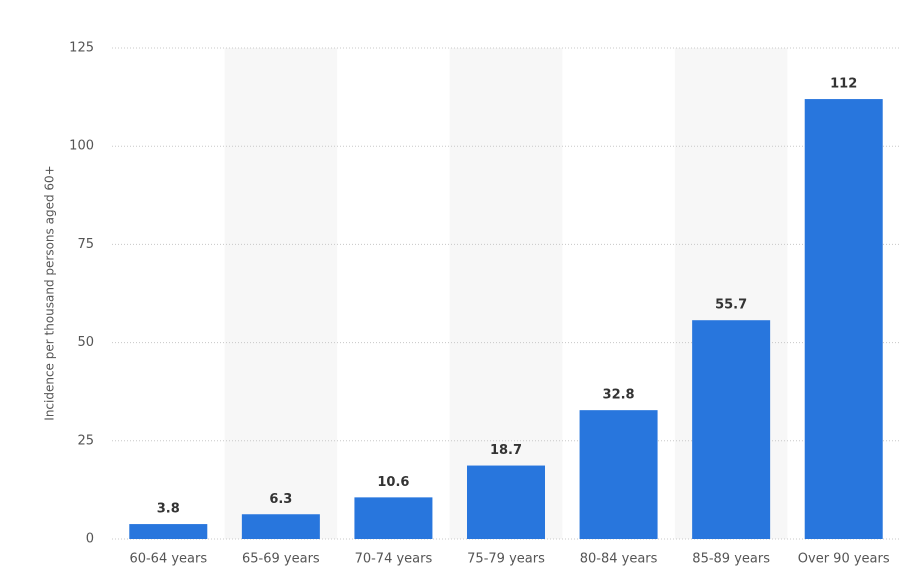 This screenshot has width=910, height=577. What do you see at coordinates (619, 395) in the screenshot?
I see `value-label: 32.8` at bounding box center [619, 395].